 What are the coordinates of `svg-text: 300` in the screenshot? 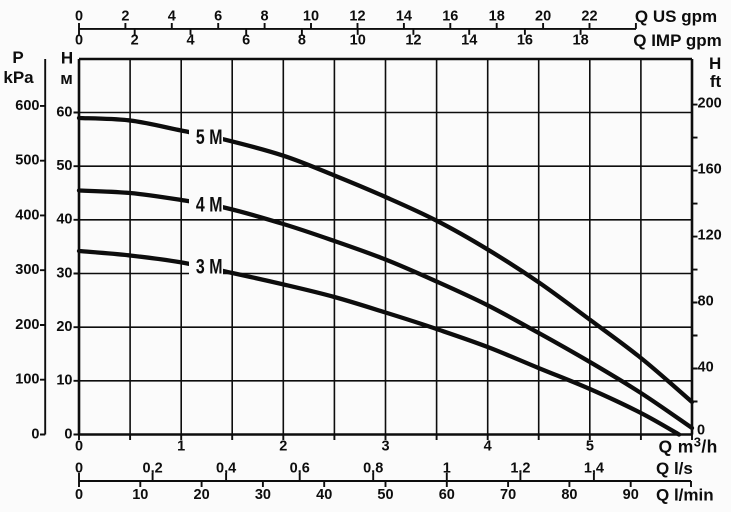 It's located at (27, 270).